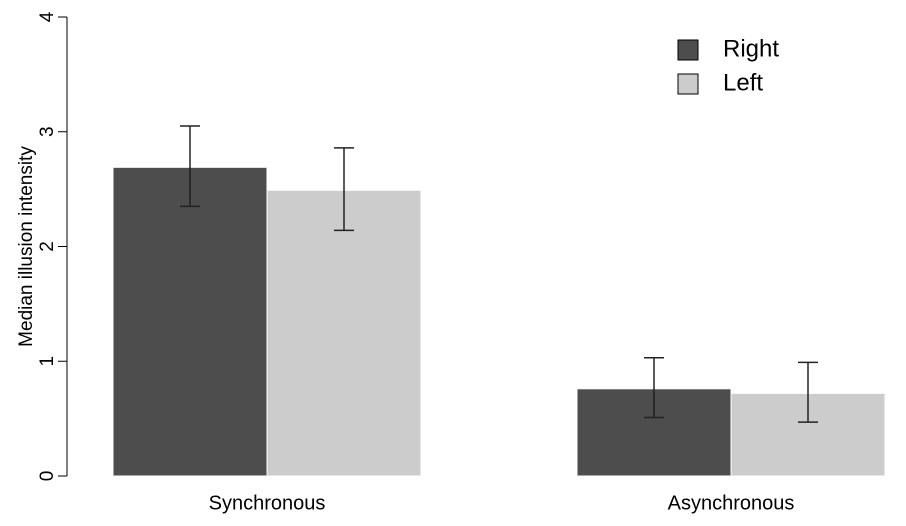 The height and width of the screenshot is (526, 906). I want to click on legend: Right Left, so click(728, 65).